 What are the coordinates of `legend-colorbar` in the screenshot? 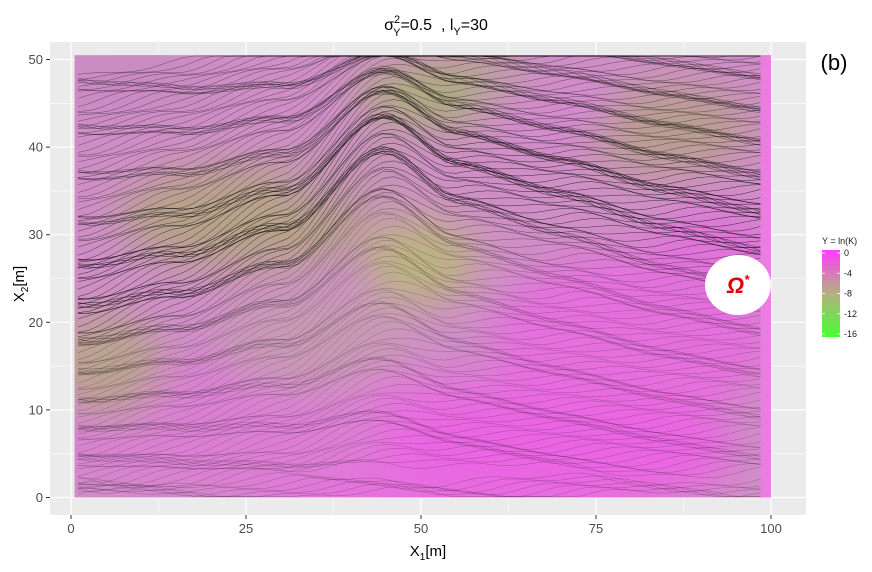 It's located at (831, 293).